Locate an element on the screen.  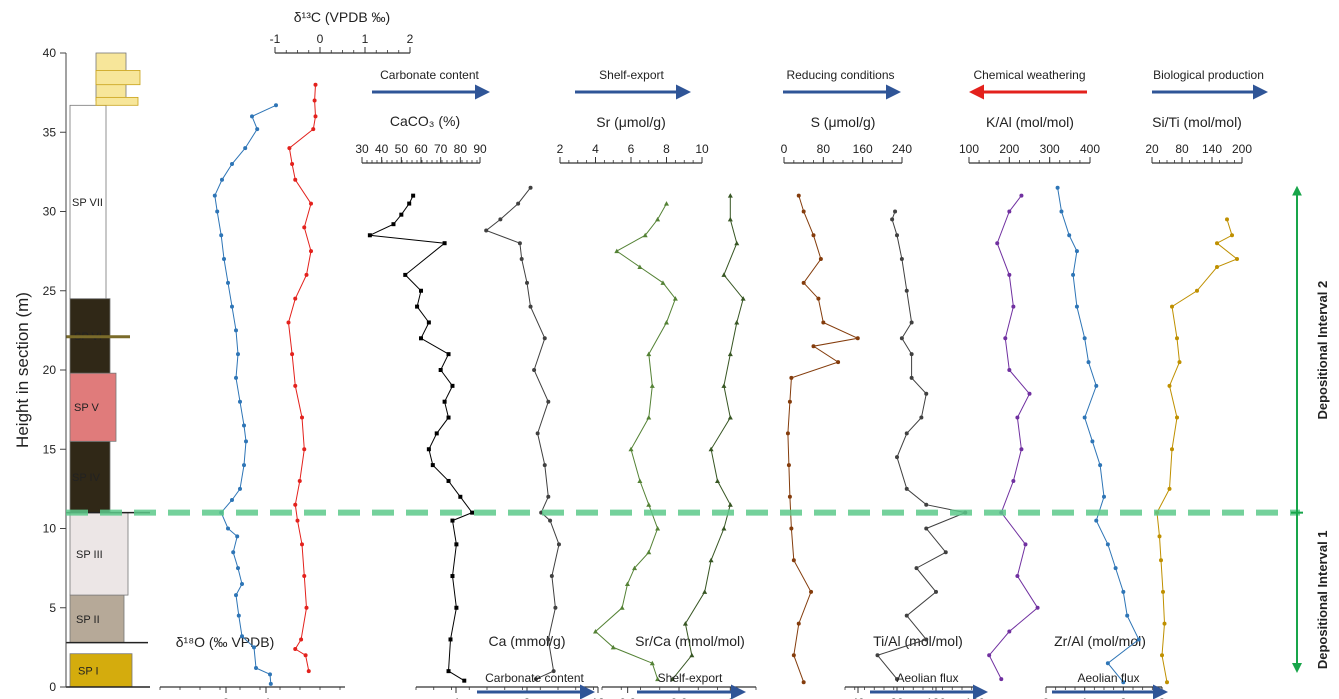
series-ca is located at coordinates (522, 433).